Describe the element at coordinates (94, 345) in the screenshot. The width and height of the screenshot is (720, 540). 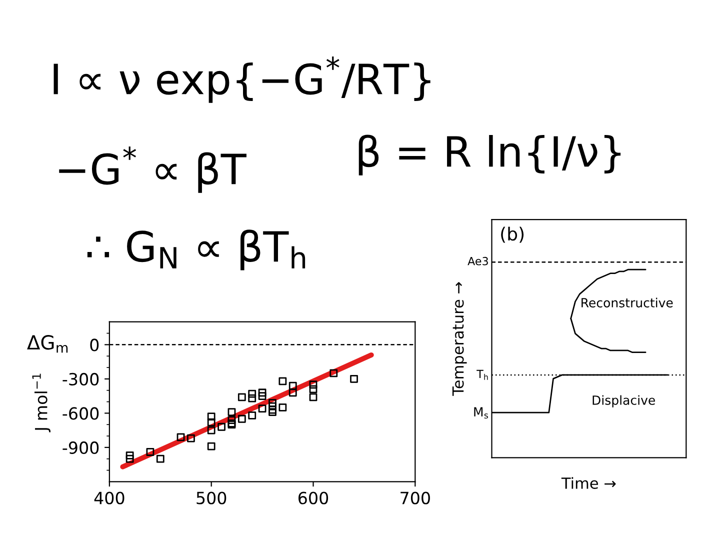
I see `y-tick-label: 0` at that location.